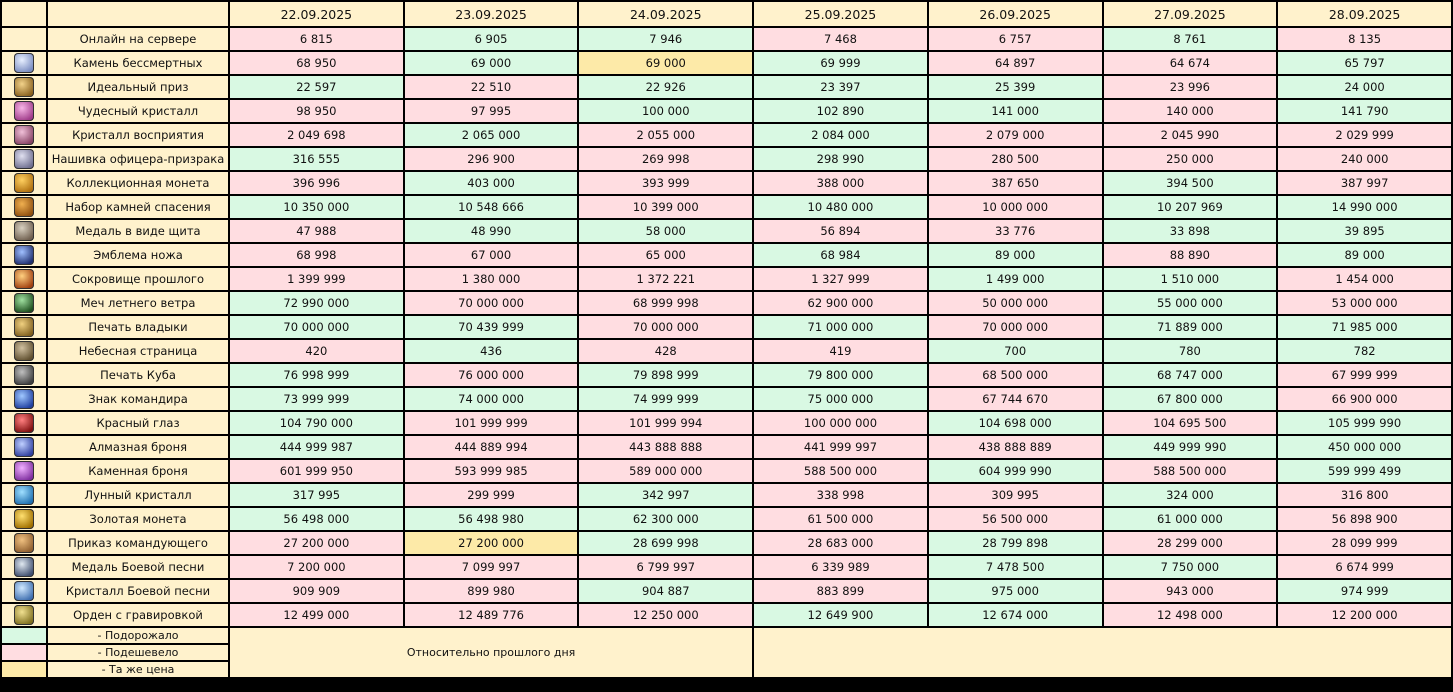 The width and height of the screenshot is (1453, 692). I want to click on price-cell: 64 897, so click(1015, 63).